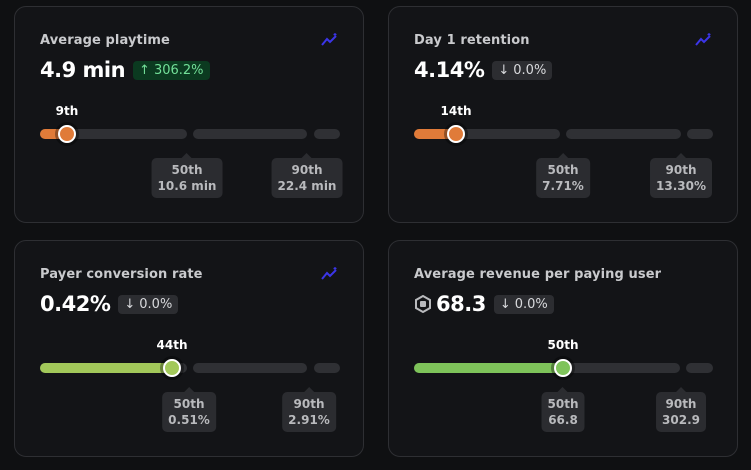 The image size is (751, 470). Describe the element at coordinates (309, 420) in the screenshot. I see `p90-value: 2.91%` at that location.